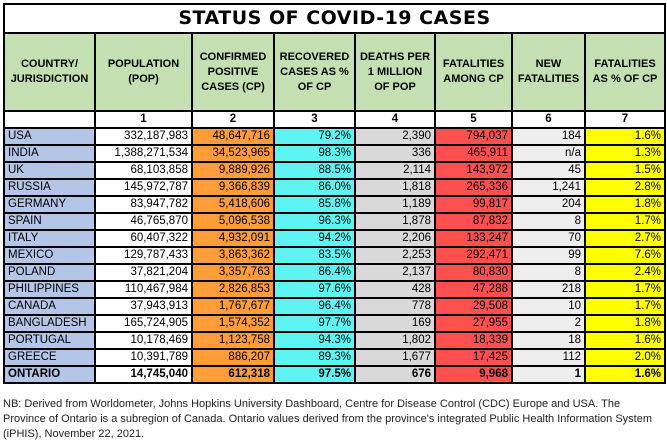  What do you see at coordinates (314, 119) in the screenshot?
I see `column-number: 3` at bounding box center [314, 119].